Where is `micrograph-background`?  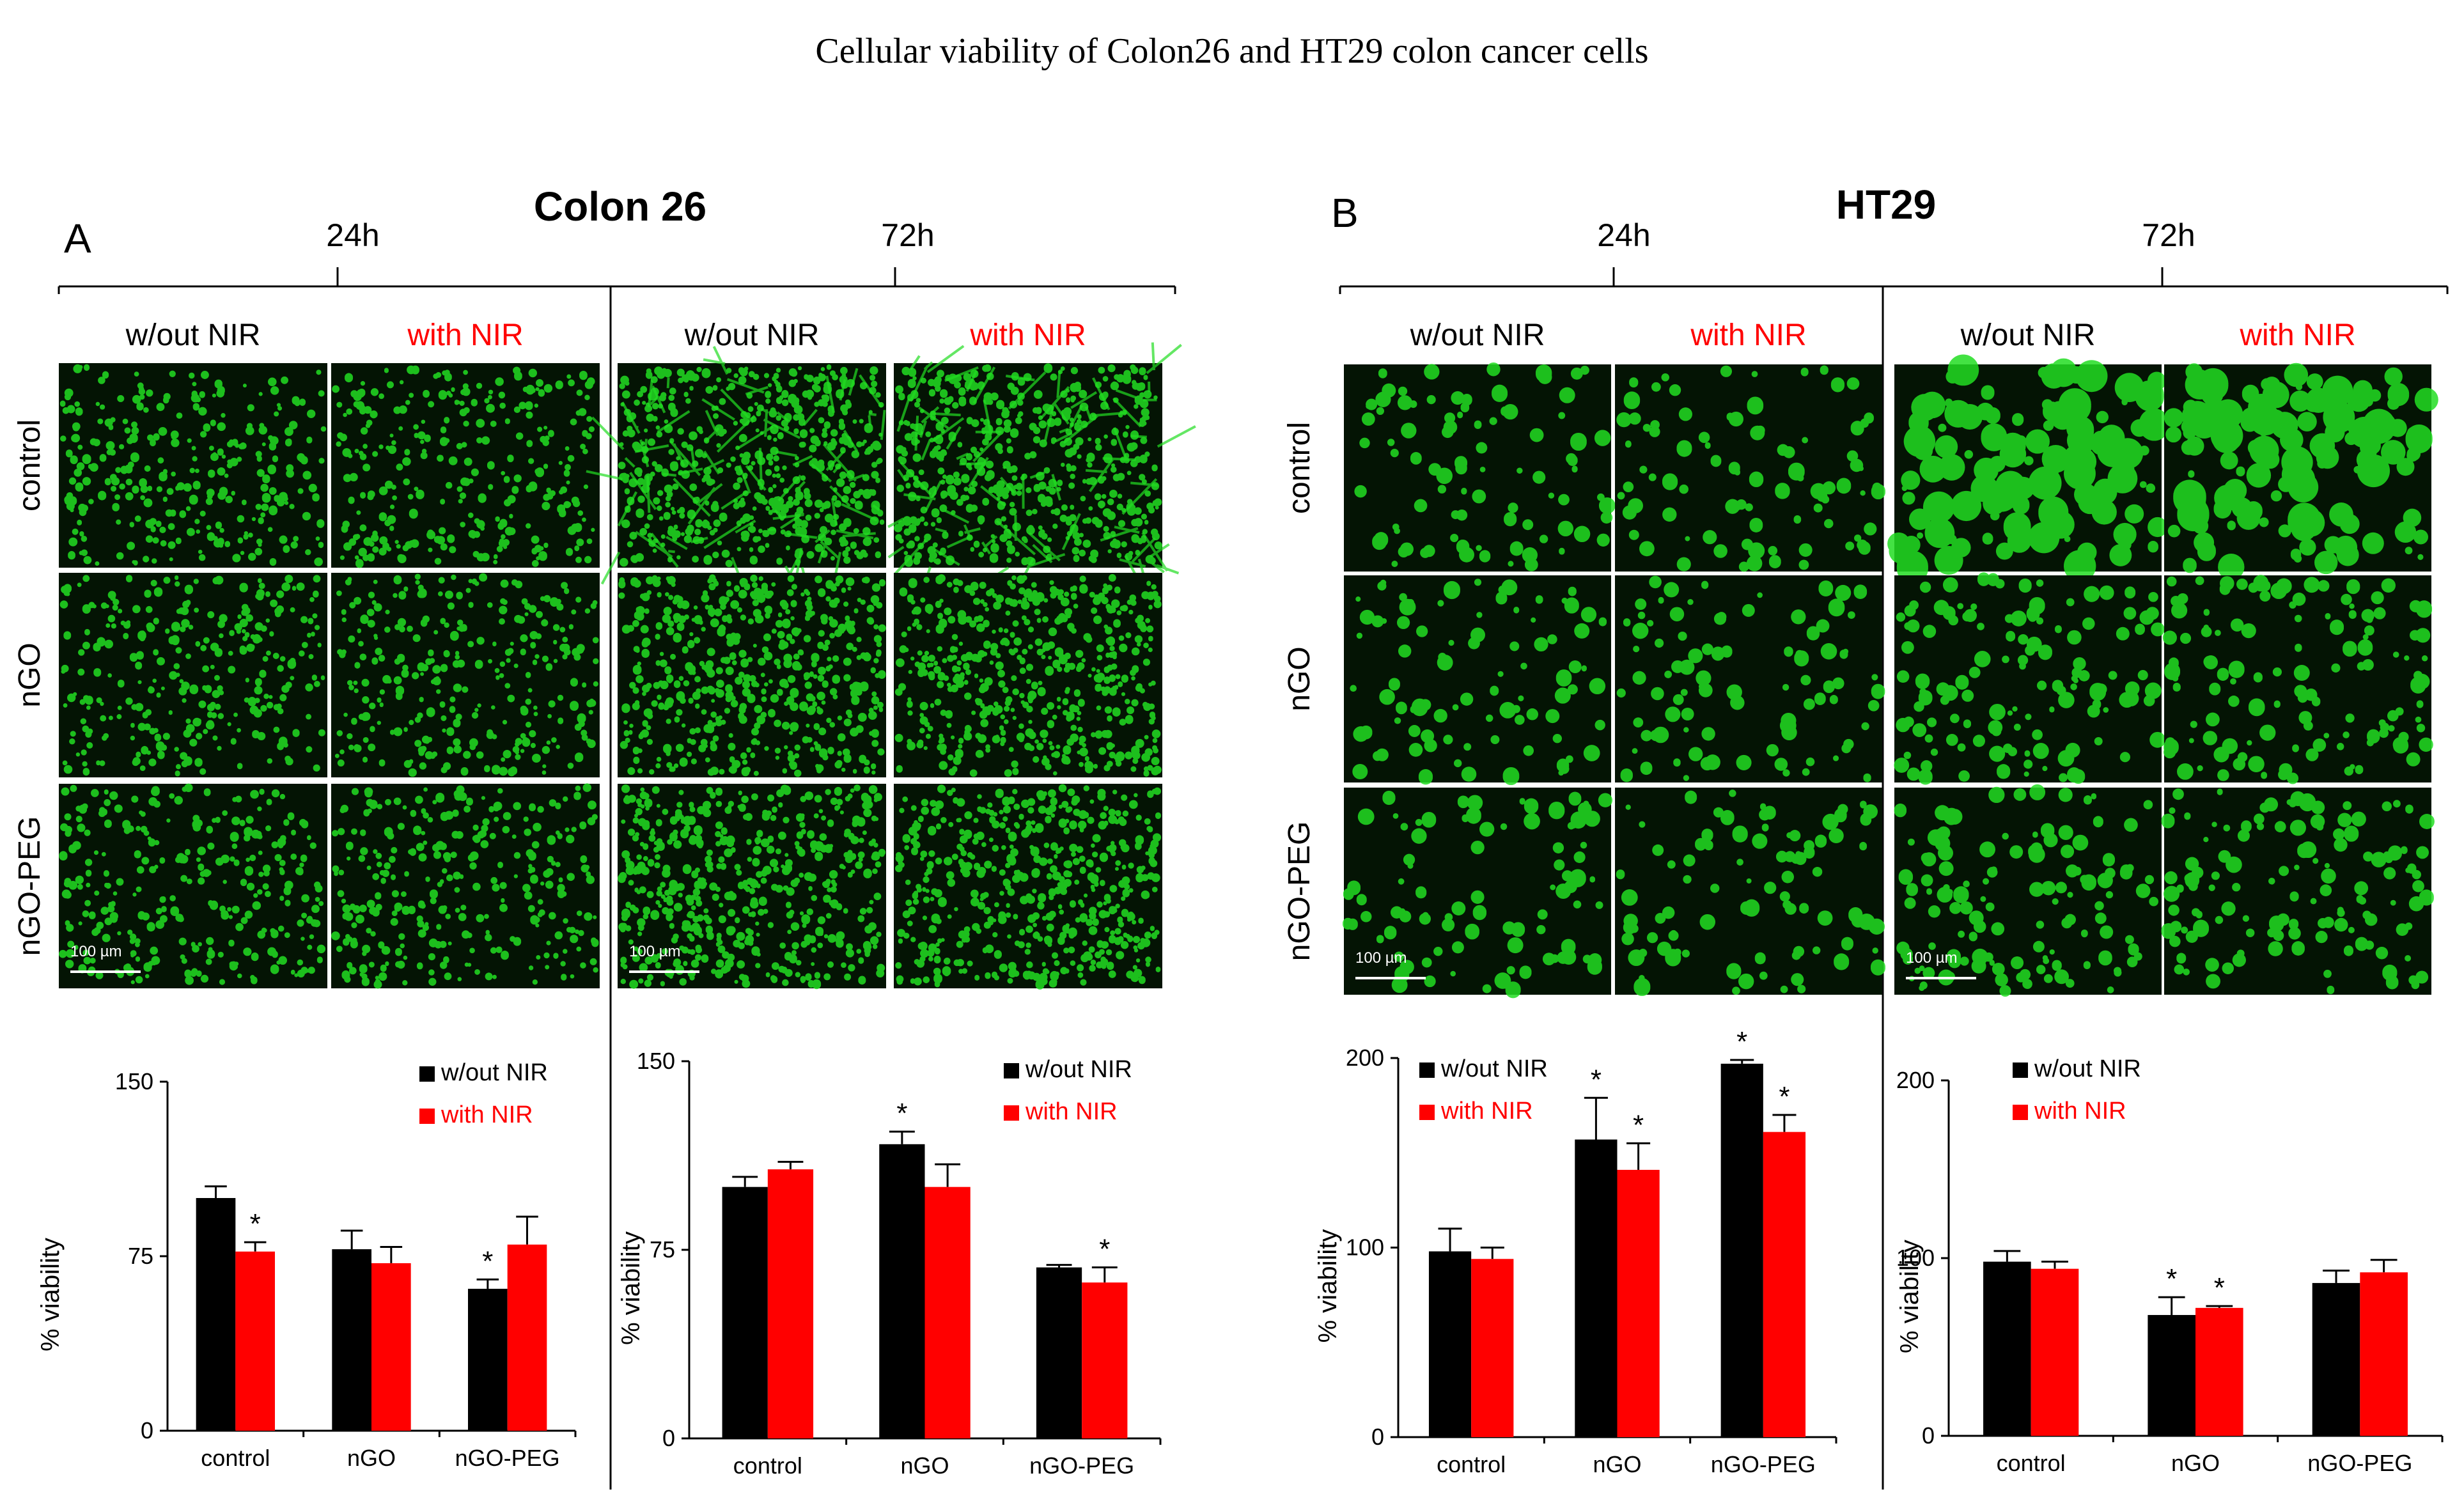
micrograph-background is located at coordinates (1748, 468).